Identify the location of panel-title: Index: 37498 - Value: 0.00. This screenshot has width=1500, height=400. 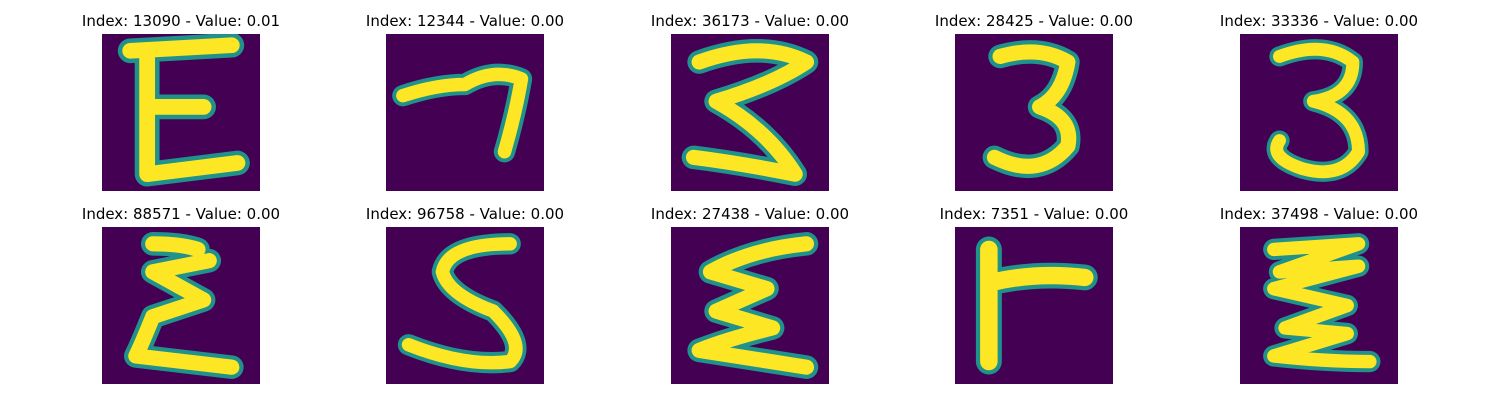
(1319, 214).